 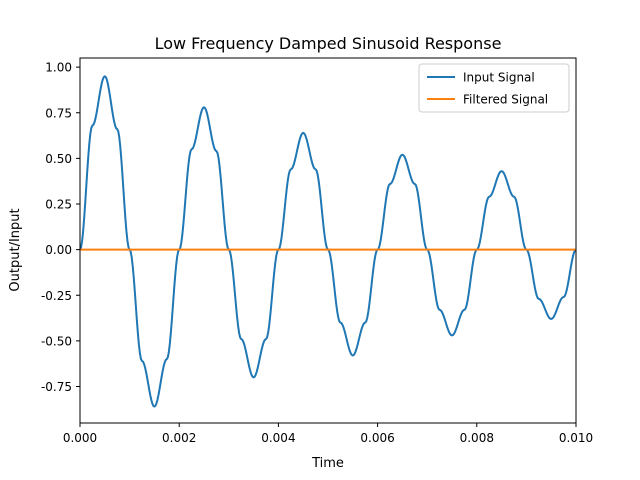 What do you see at coordinates (56, 387) in the screenshot?
I see `y-tick-label: -0.75` at bounding box center [56, 387].